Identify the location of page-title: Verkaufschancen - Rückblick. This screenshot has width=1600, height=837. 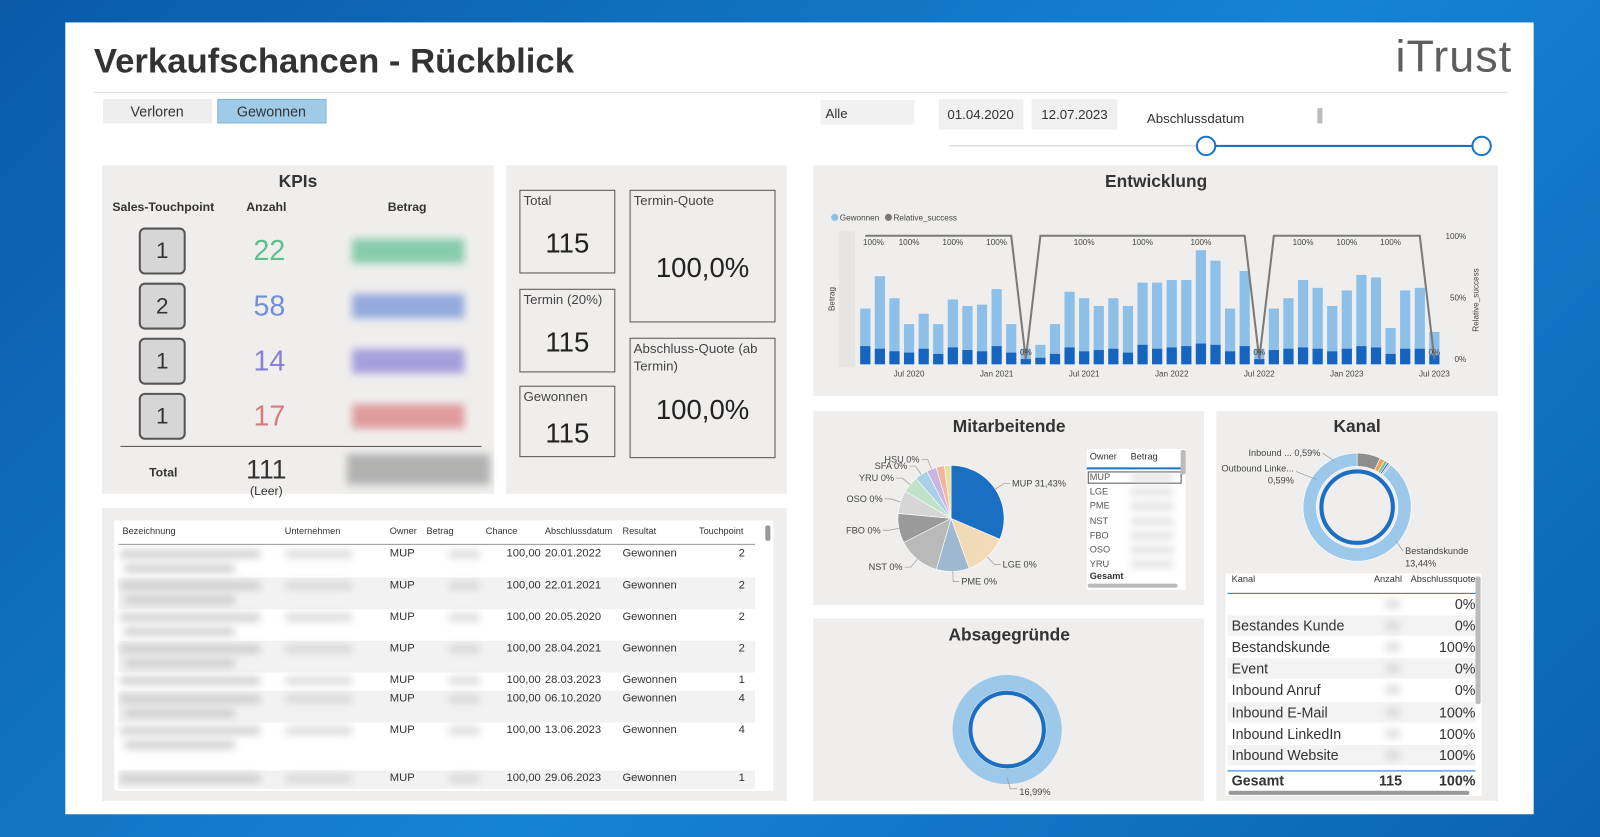
(334, 61).